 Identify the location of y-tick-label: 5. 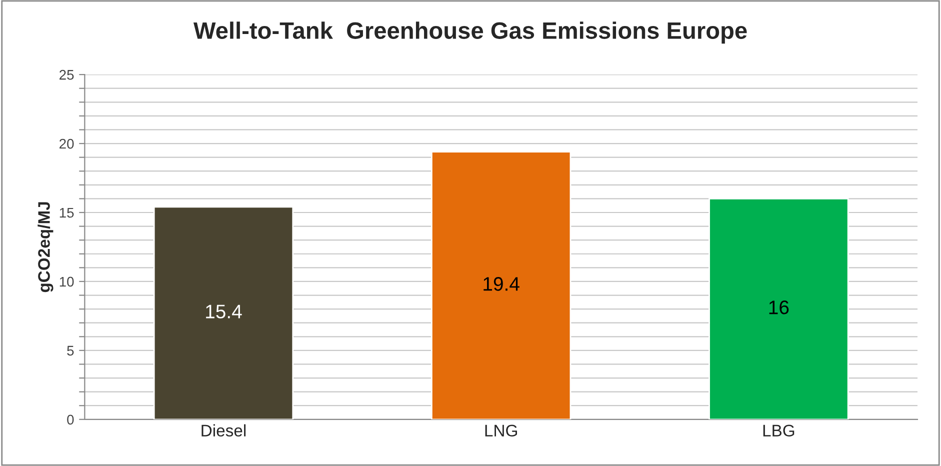
(70, 351).